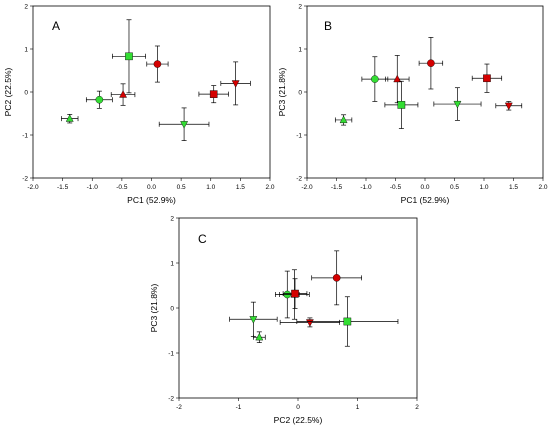  Describe the element at coordinates (358, 407) in the screenshot. I see `x-tick-label: 1` at that location.